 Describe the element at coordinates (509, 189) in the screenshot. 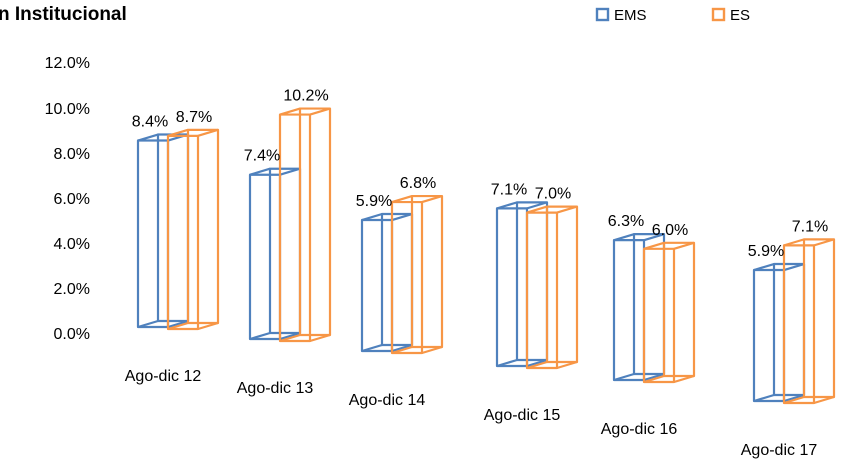

I see `data-label-ems: 7.1%` at that location.